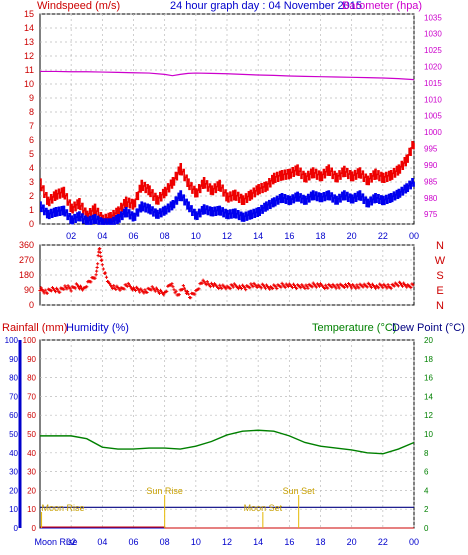  I want to click on barometer-tick-label: 1010, so click(433, 99).